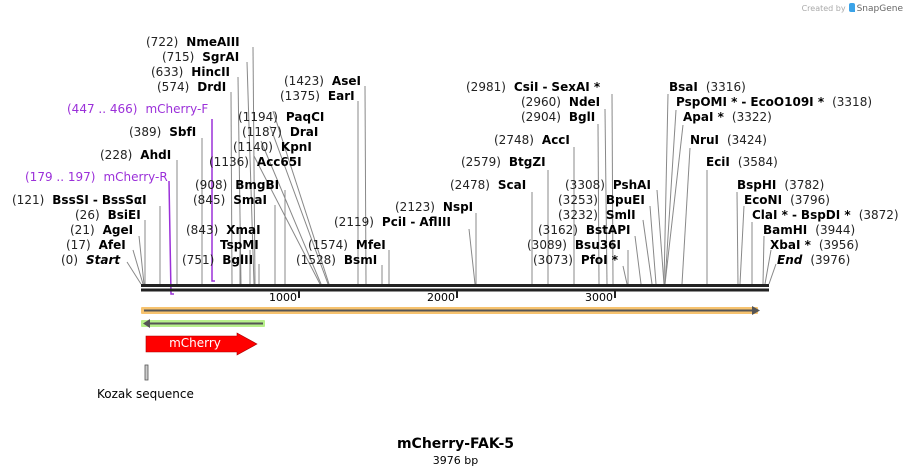 The height and width of the screenshot is (476, 911). Describe the element at coordinates (825, 215) in the screenshot. I see `site-clai-bspdi: ClaI * - BspDI * (3872)` at that location.